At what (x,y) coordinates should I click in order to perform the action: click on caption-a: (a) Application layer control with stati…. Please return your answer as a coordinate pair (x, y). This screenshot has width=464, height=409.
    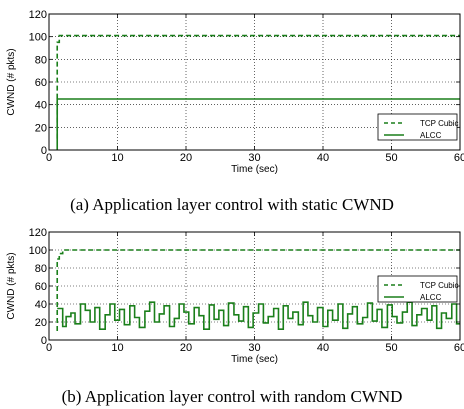
    Looking at the image, I should click on (232, 204).